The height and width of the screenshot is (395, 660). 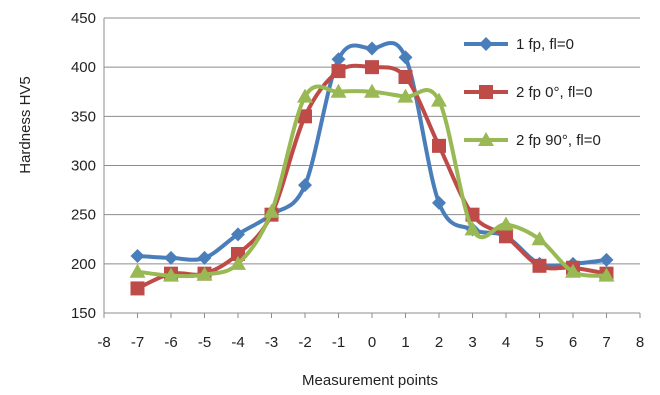 I want to click on y-tick-label: 250, so click(x=83, y=215).